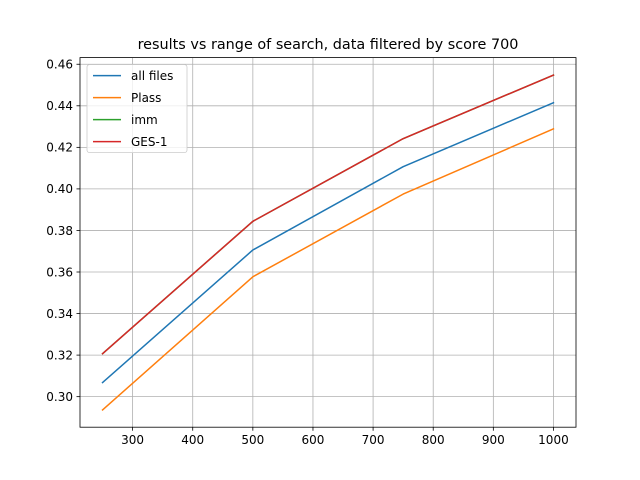  What do you see at coordinates (345, 437) in the screenshot?
I see `x-axis: 300 400 500 600 700 800 900 1000` at bounding box center [345, 437].